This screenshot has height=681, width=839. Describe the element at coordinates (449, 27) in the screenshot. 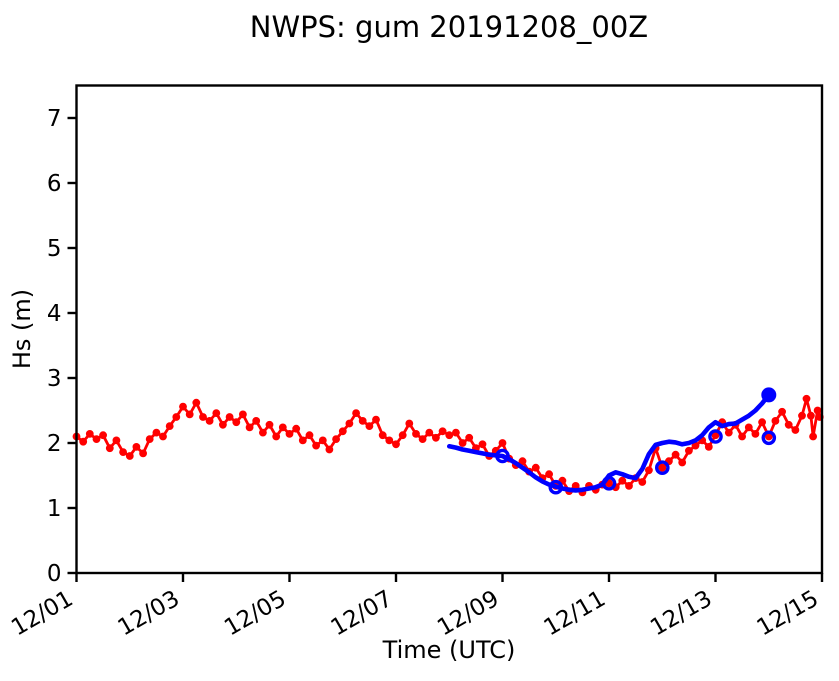

I see `chart-title: NWPS: gum 20191208_00Z` at that location.